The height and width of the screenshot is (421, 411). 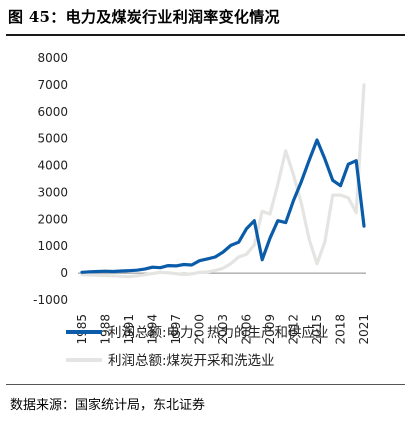 What do you see at coordinates (108, 405) in the screenshot?
I see `source-note: 数据来源：国家统计局，东北证券` at bounding box center [108, 405].